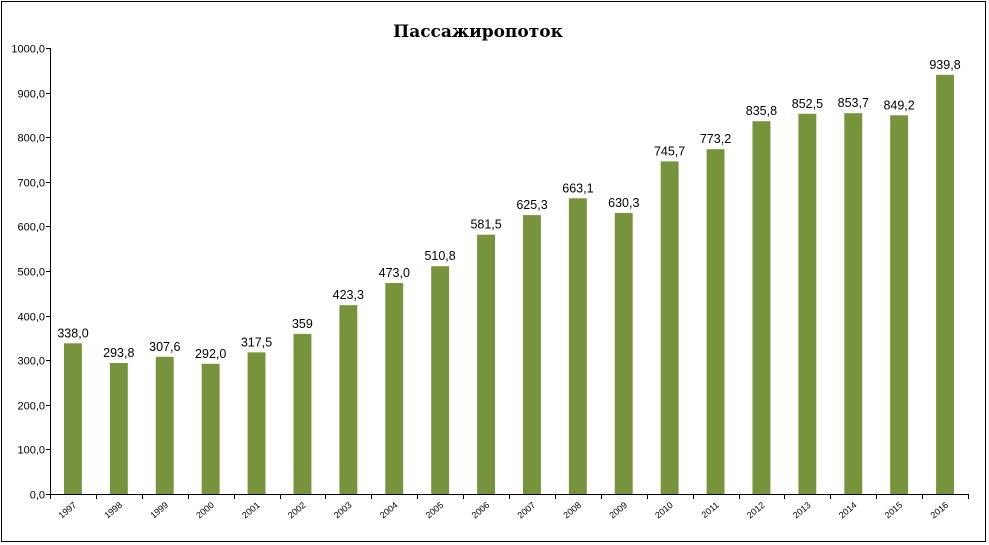 The height and width of the screenshot is (545, 989). Describe the element at coordinates (715, 139) in the screenshot. I see `data-label: 773,2` at that location.